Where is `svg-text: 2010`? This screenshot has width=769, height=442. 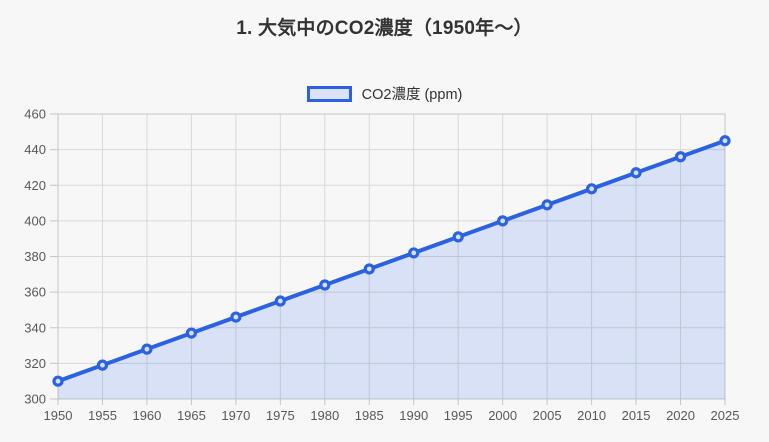
svg-text: 2010 is located at coordinates (591, 415).